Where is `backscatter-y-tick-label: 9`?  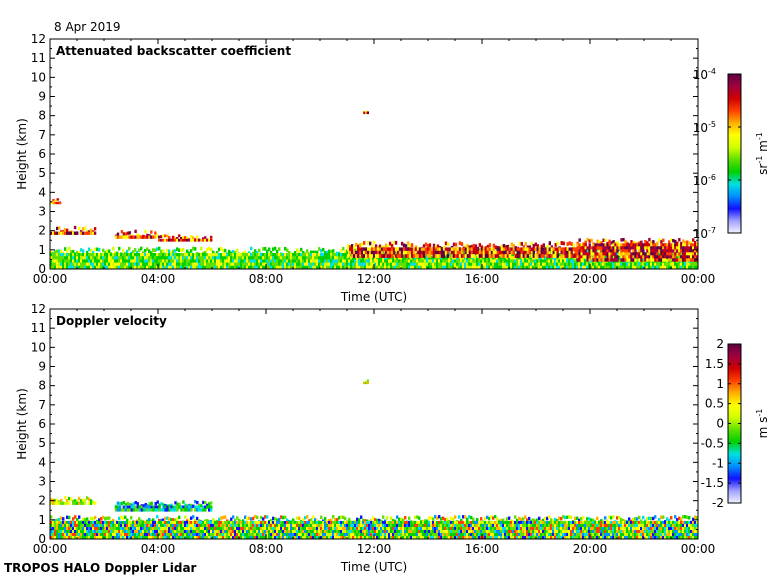 backscatter-y-tick-label: 9 is located at coordinates (42, 97).